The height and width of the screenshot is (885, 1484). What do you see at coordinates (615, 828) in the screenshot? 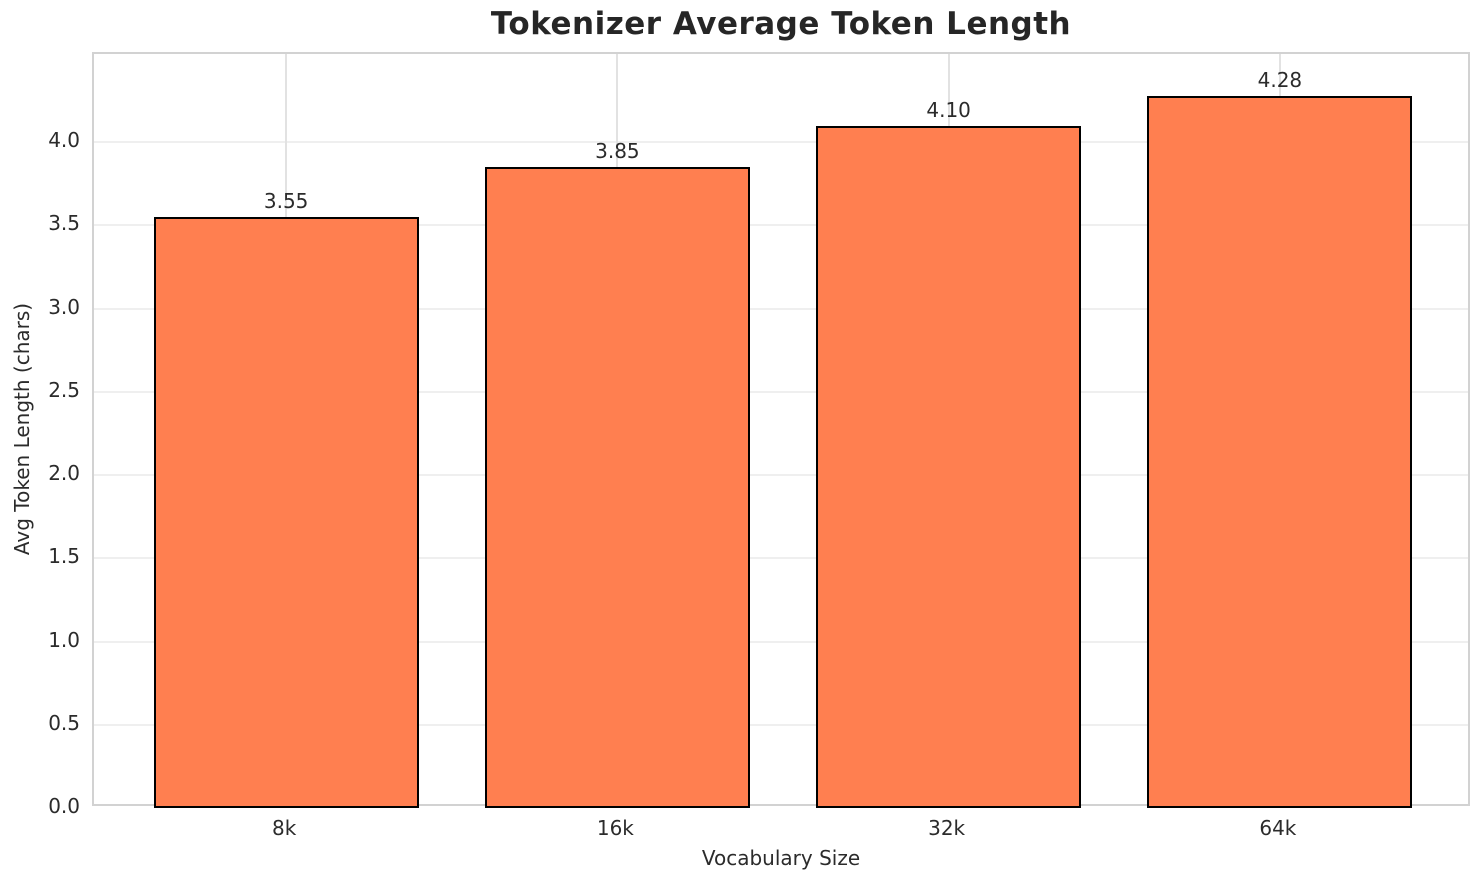
I see `x-tick-label: 16k` at bounding box center [615, 828].